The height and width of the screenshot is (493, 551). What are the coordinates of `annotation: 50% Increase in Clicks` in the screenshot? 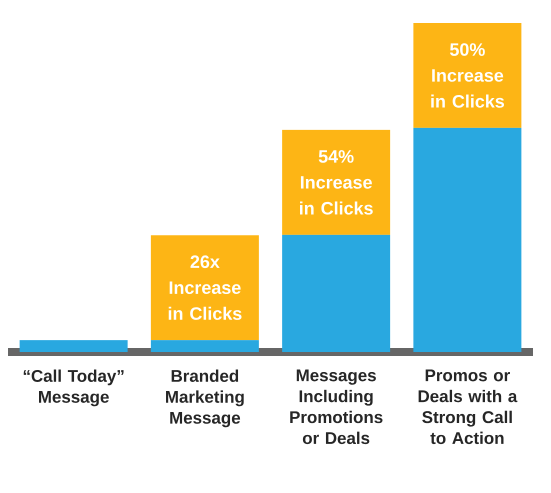 It's located at (467, 75).